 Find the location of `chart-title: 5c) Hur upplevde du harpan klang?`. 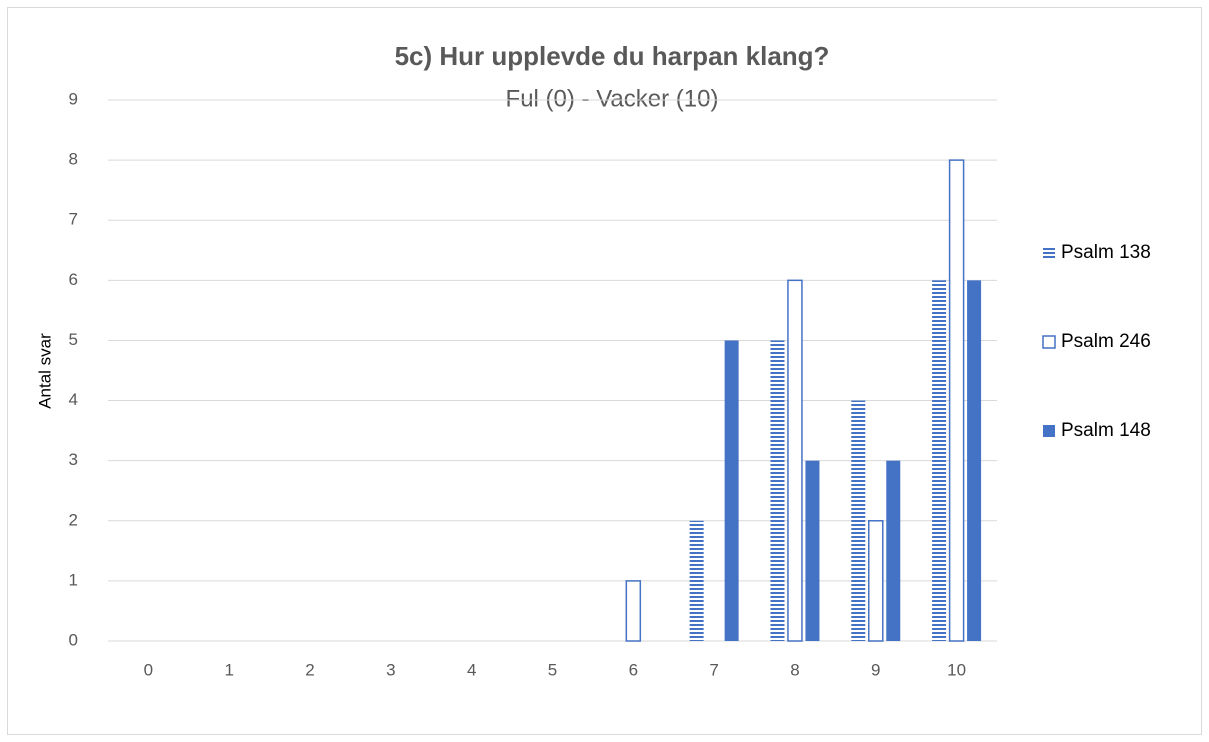

chart-title: 5c) Hur upplevde du harpan klang? is located at coordinates (612, 56).